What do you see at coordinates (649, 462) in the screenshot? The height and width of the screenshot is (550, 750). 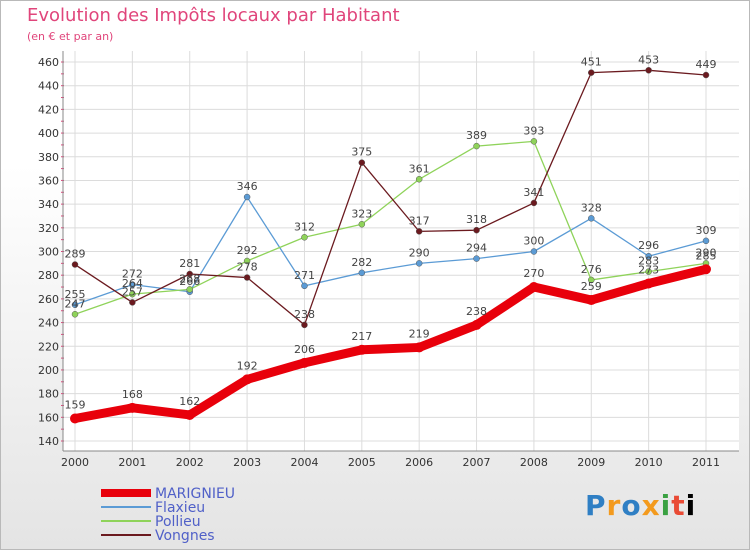 I see `x-tick-label: 2010` at bounding box center [649, 462].